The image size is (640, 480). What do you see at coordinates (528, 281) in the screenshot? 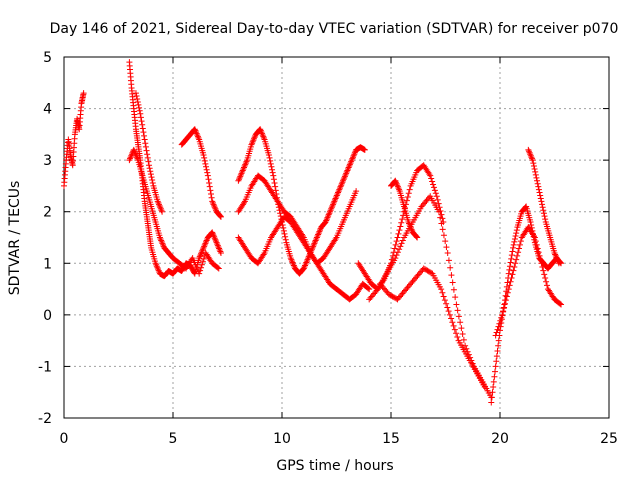
I see `series-seg-n` at bounding box center [528, 281].